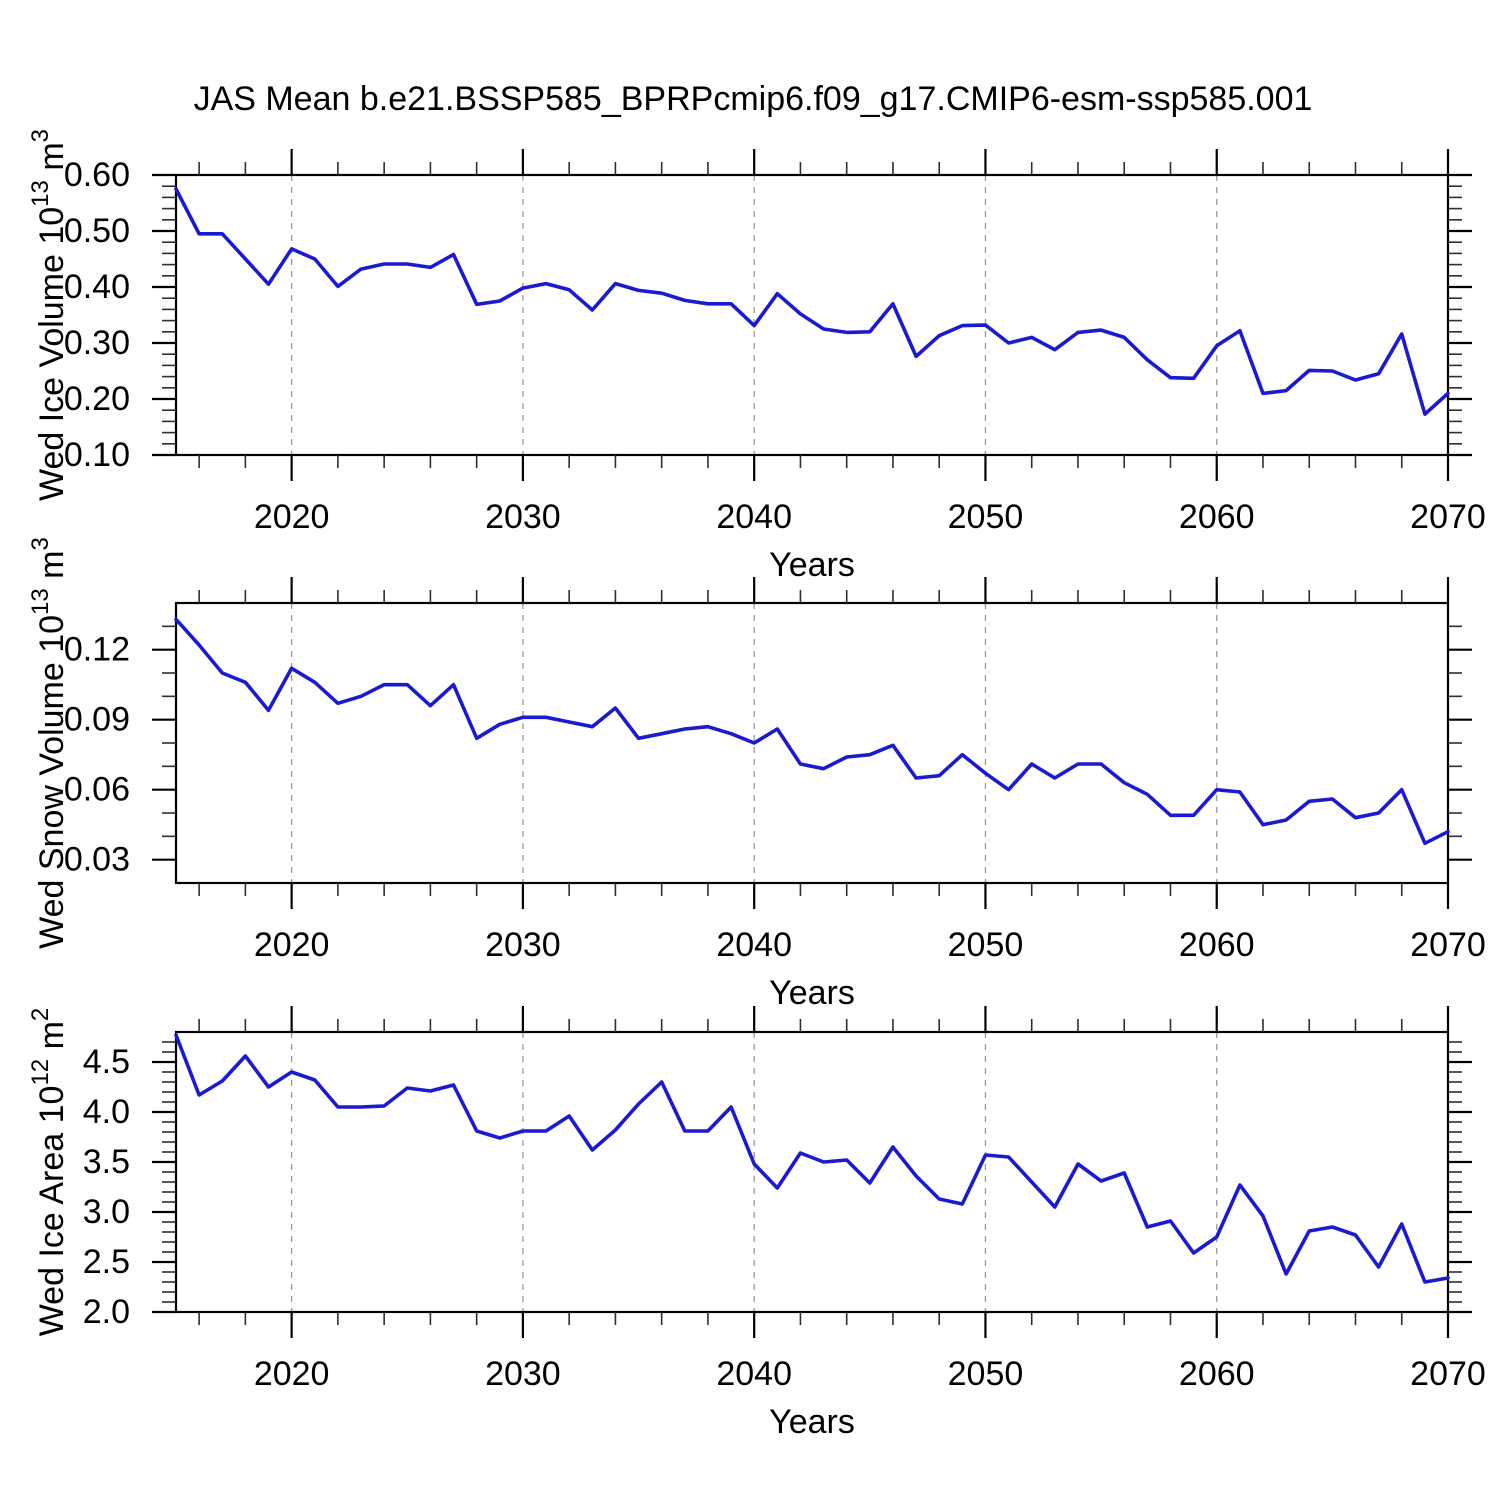 The height and width of the screenshot is (1500, 1500). Describe the element at coordinates (97, 790) in the screenshot. I see `y-tick-label: 0.06` at that location.